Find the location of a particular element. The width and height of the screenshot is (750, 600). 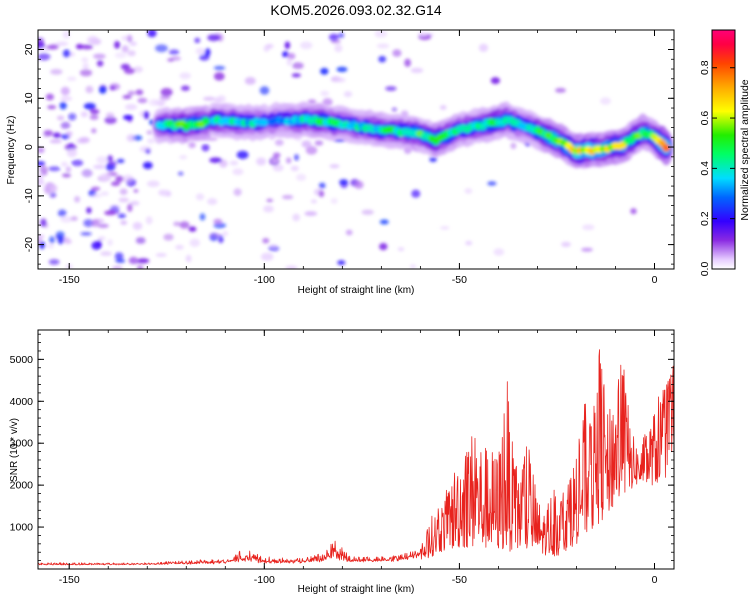

y-tick-label: 0 is located at coordinates (29, 147).